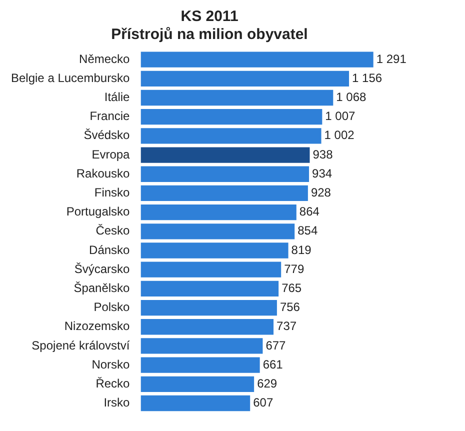 The height and width of the screenshot is (431, 465). What do you see at coordinates (351, 97) in the screenshot?
I see `data-label: 1 068` at bounding box center [351, 97].